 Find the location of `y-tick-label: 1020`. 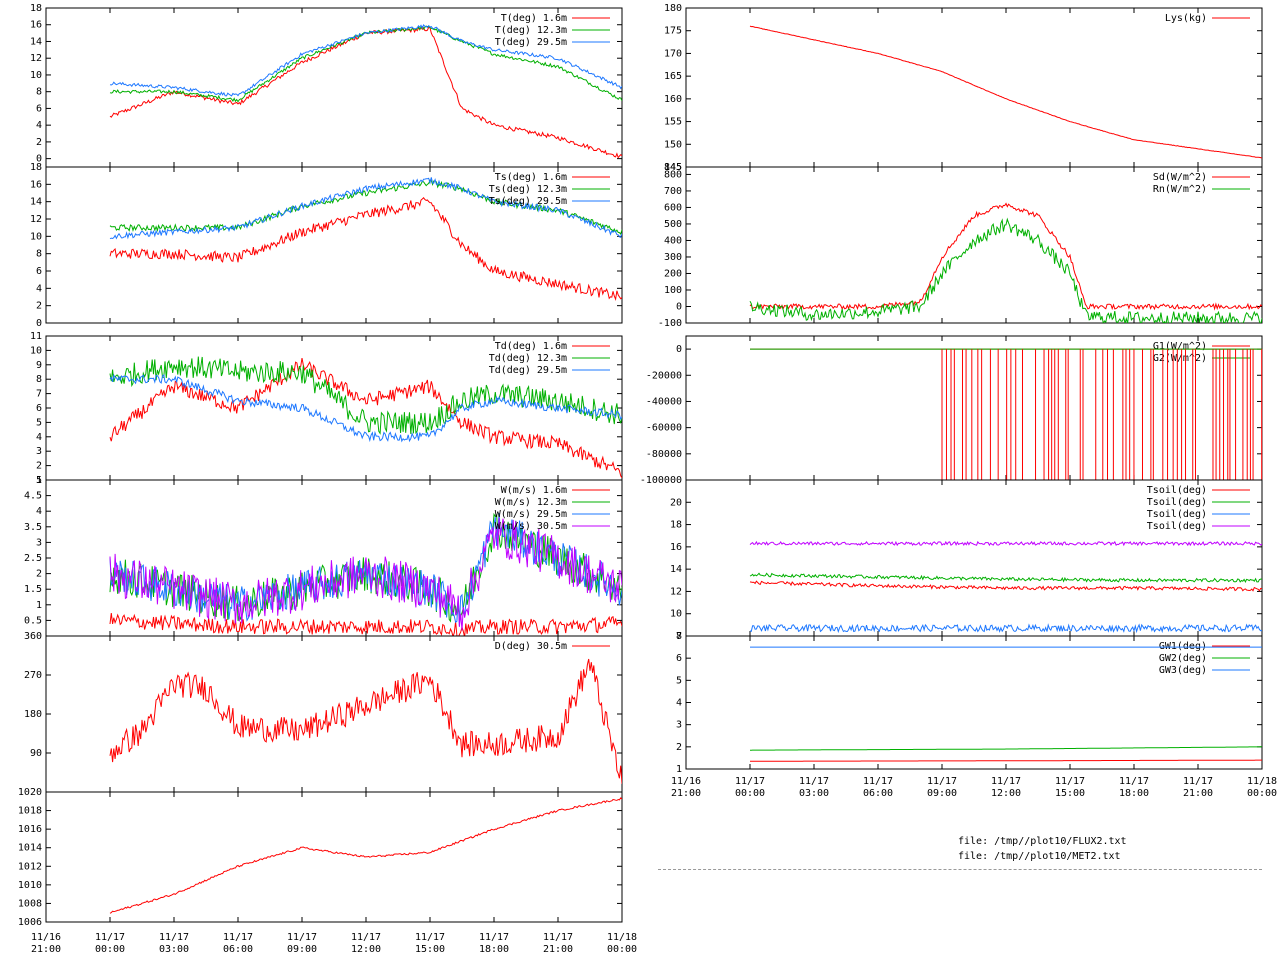

y-tick-label: 1020 is located at coordinates (30, 792).